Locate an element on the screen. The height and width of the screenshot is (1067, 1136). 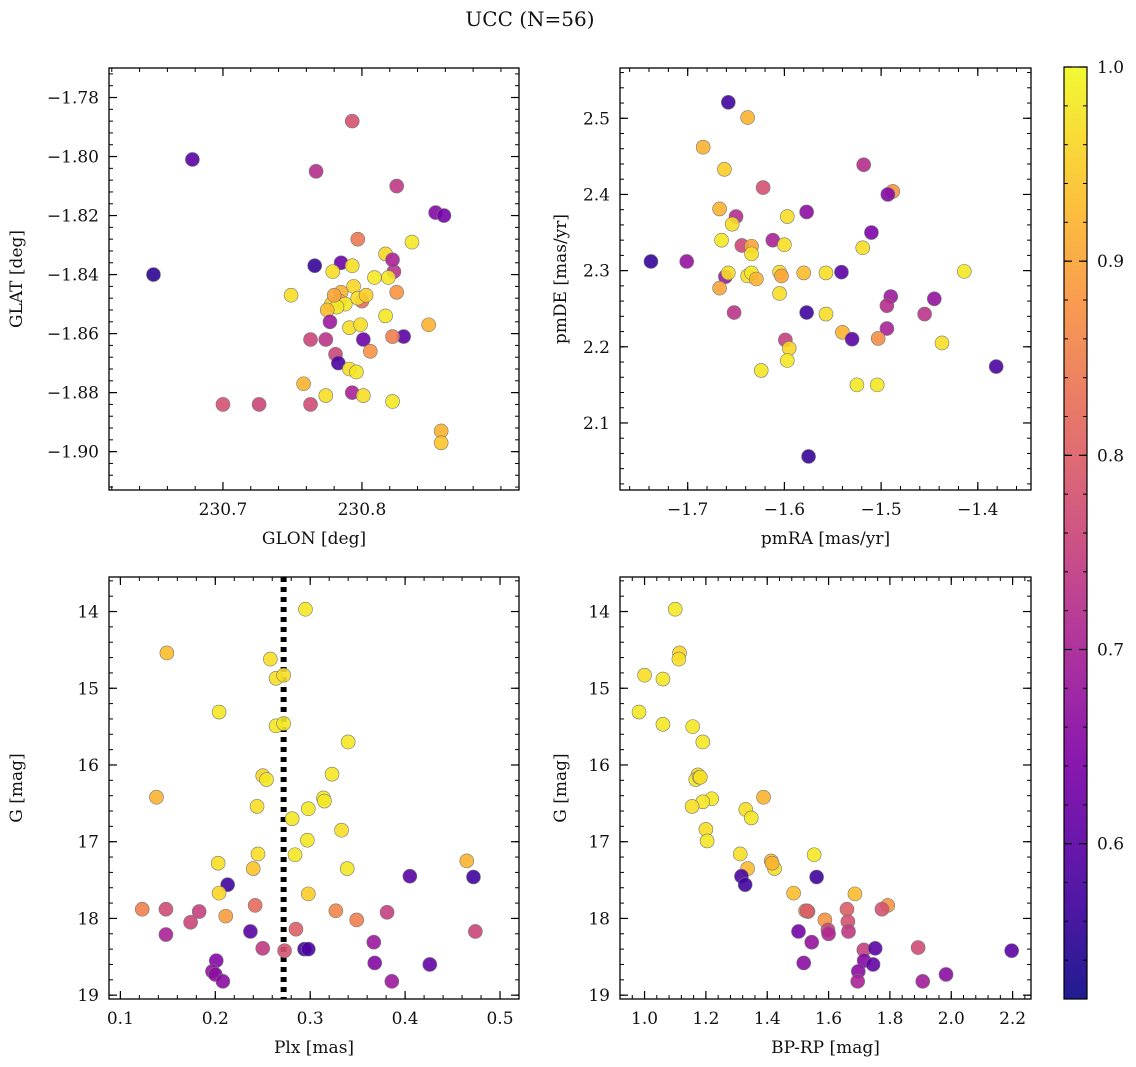
colorbar-tick-label: 0.8 is located at coordinates (1110, 456).